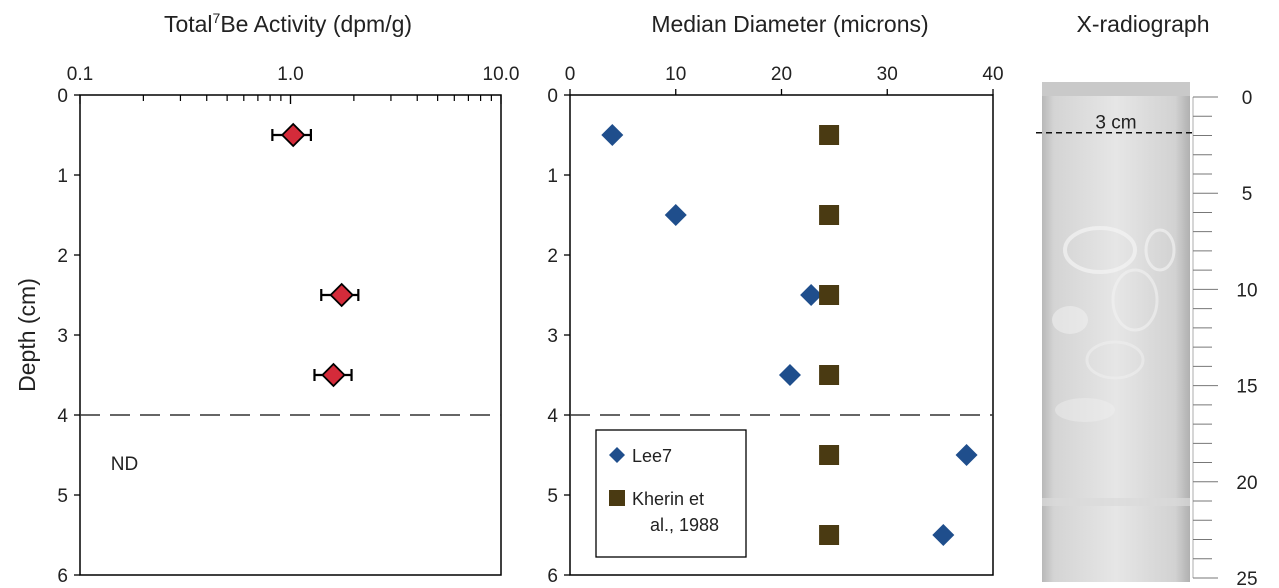  What do you see at coordinates (992, 74) in the screenshot?
I see `diameter-x-tick-label: 40` at bounding box center [992, 74].